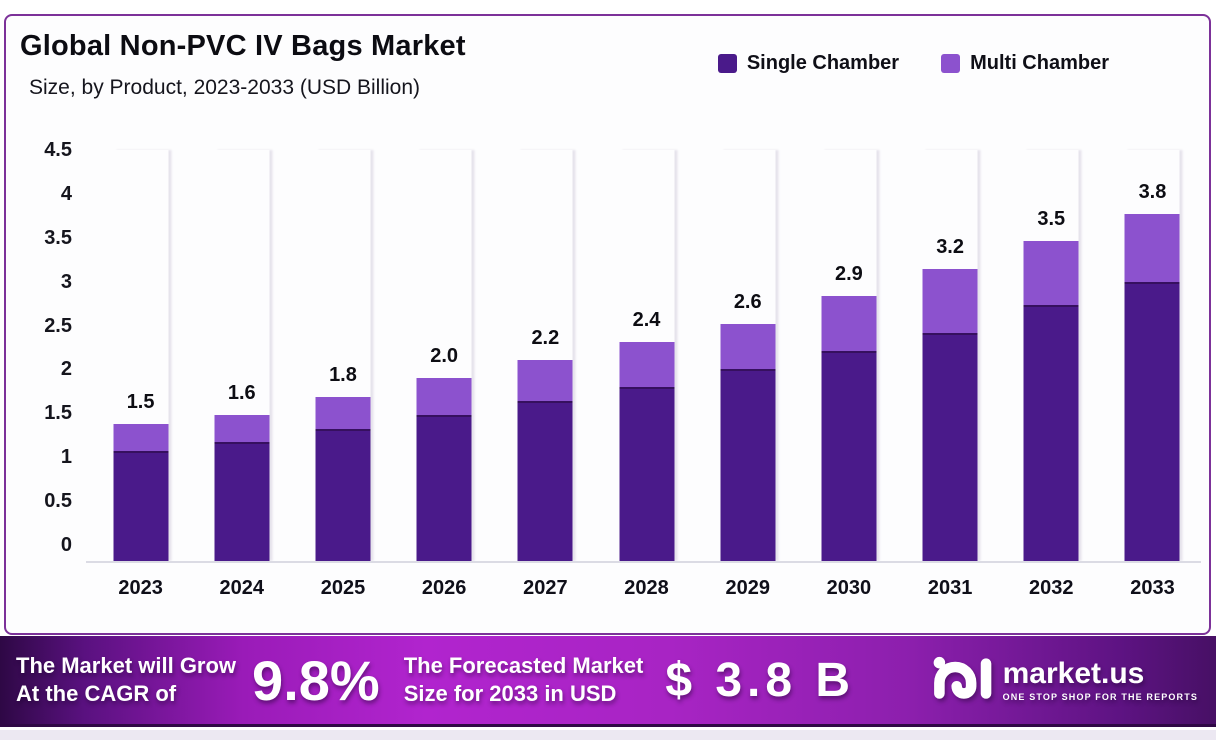 The height and width of the screenshot is (740, 1216). I want to click on bottom-strip, so click(608, 735).